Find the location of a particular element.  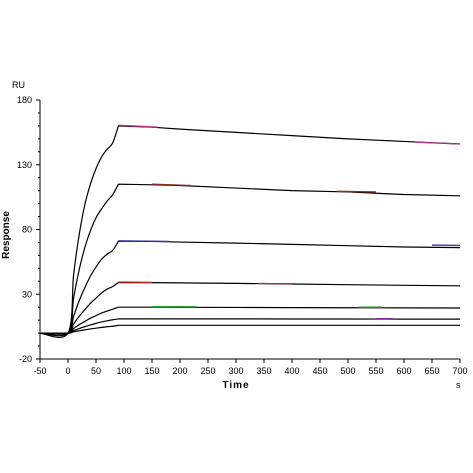

y-tick-label: -20 is located at coordinates (25, 359).